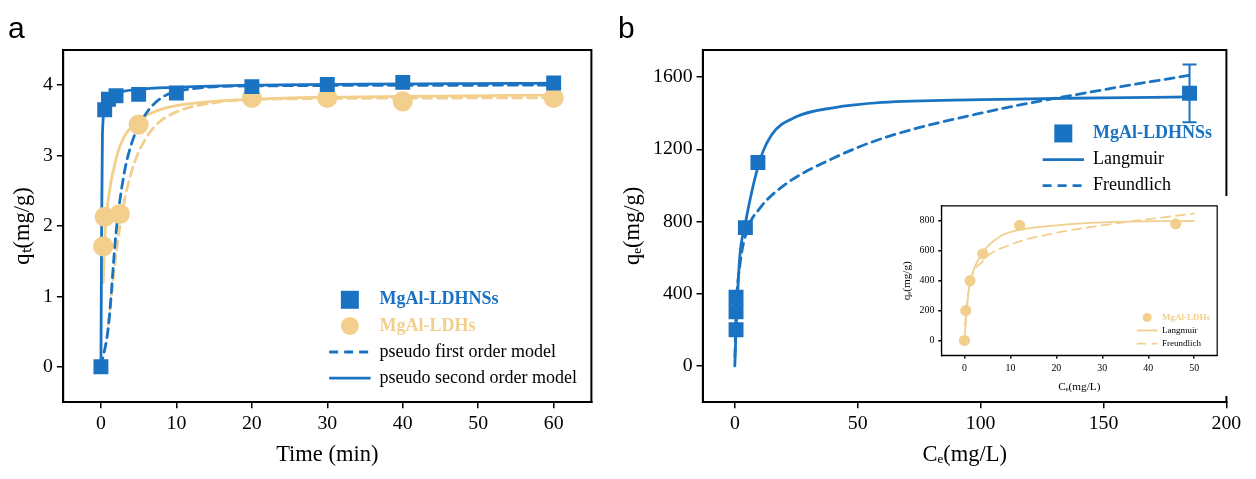  What do you see at coordinates (626, 28) in the screenshot?
I see `chart-title: b` at bounding box center [626, 28].